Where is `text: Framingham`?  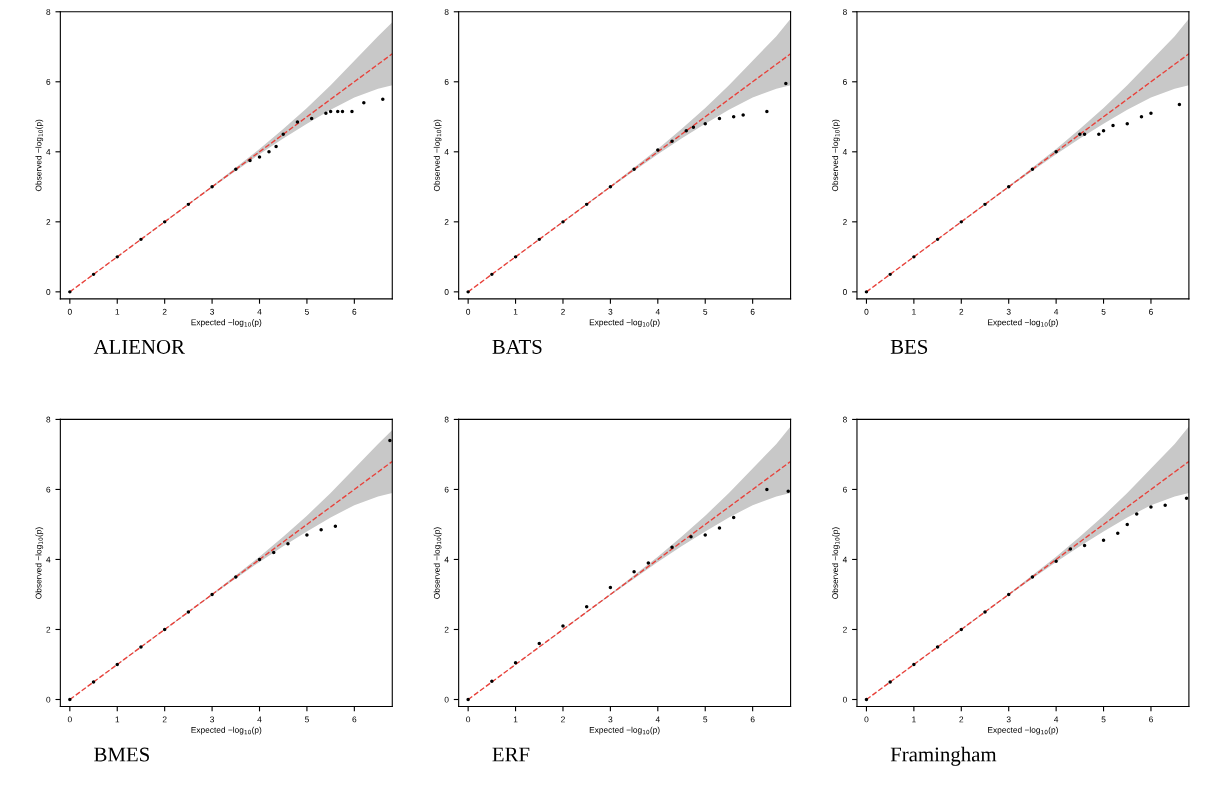
text: Framingham is located at coordinates (943, 756).